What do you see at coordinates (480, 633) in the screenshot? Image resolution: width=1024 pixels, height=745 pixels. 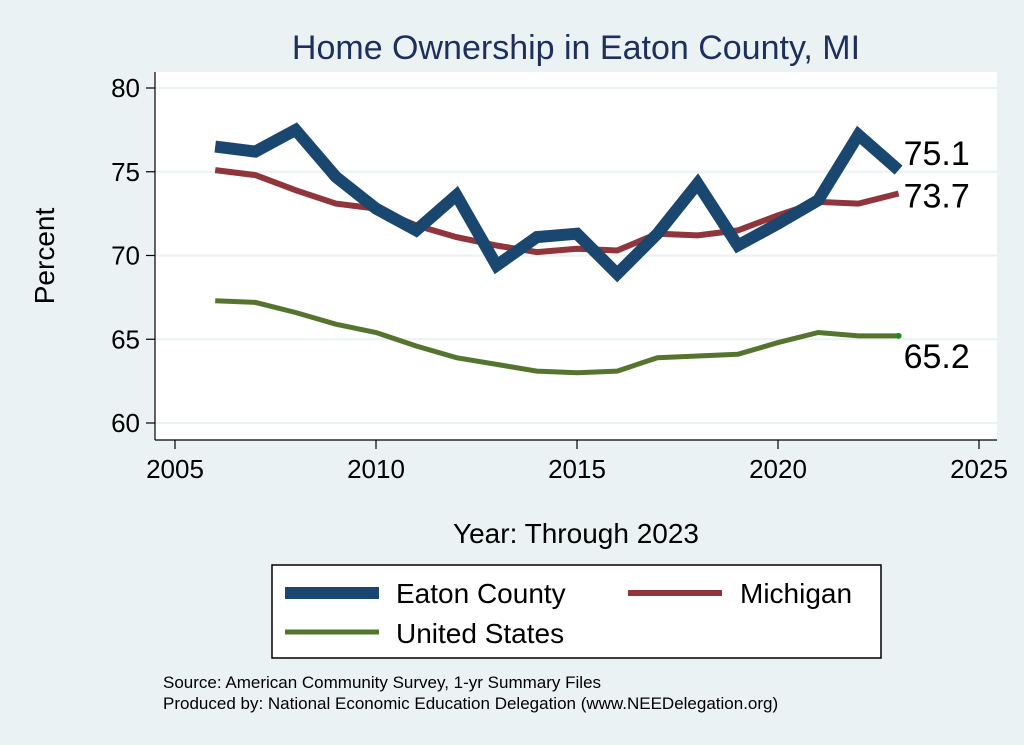 I see `legend-label-united-states: United States` at bounding box center [480, 633].